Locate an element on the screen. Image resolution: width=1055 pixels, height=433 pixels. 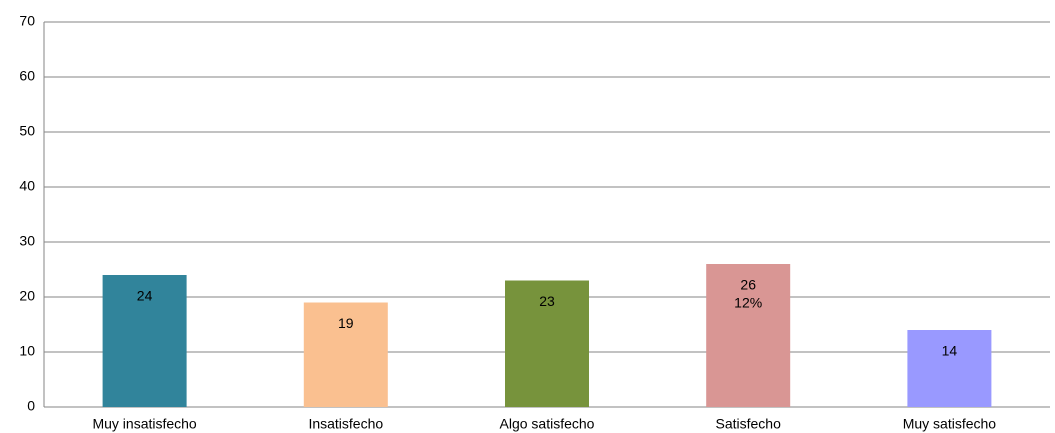
y-tick-label: 10 is located at coordinates (27, 351).